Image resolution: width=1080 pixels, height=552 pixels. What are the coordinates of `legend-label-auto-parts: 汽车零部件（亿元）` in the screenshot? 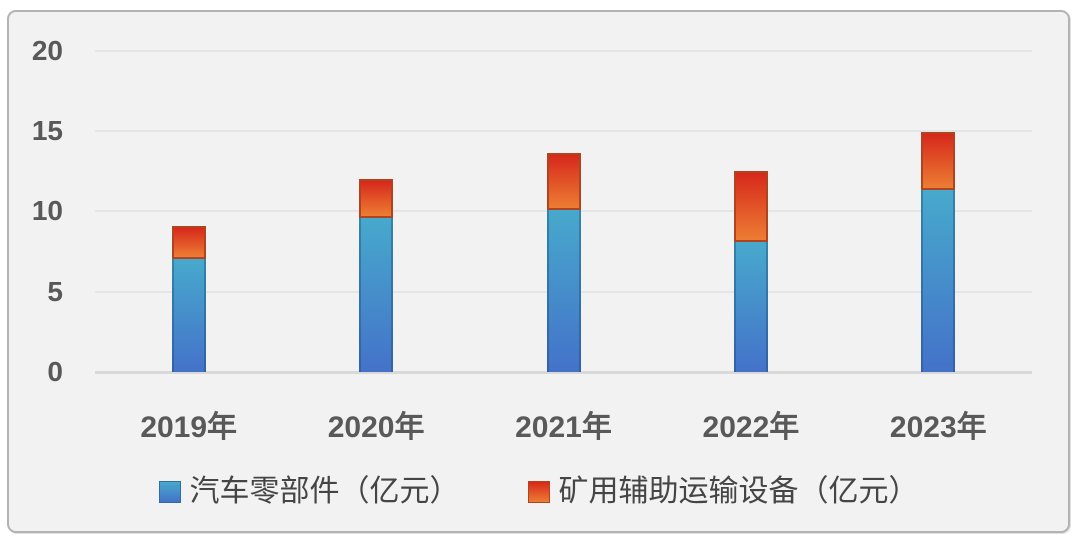 It's located at (324, 491).